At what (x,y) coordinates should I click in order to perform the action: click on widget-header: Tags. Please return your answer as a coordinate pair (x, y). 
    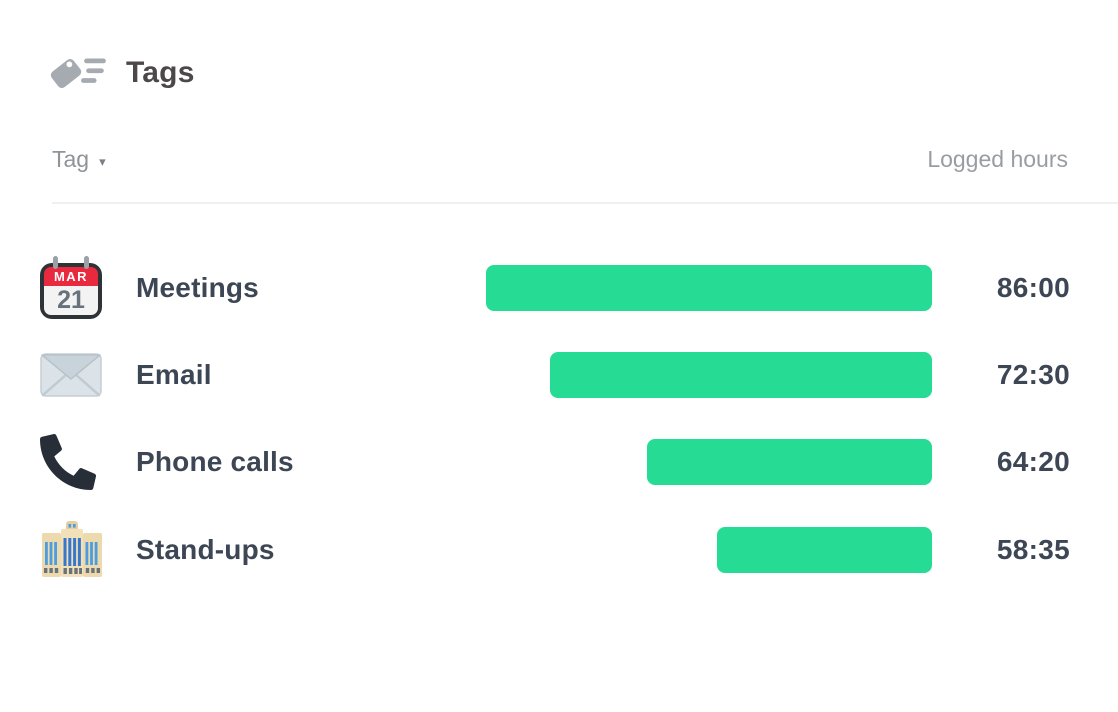
    Looking at the image, I should click on (122, 73).